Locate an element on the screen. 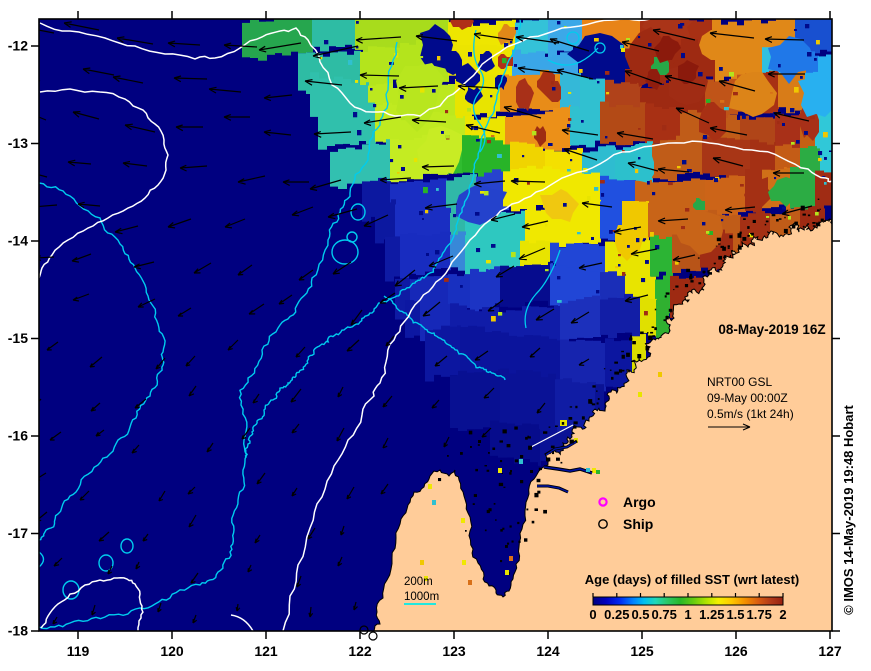  svg-text: 120 is located at coordinates (172, 651).